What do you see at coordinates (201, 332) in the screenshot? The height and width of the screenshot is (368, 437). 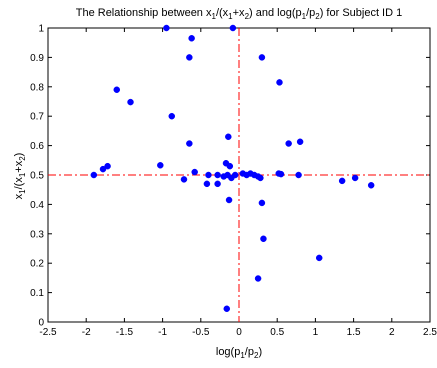 I see `x-tick-label: -0.5` at bounding box center [201, 332].